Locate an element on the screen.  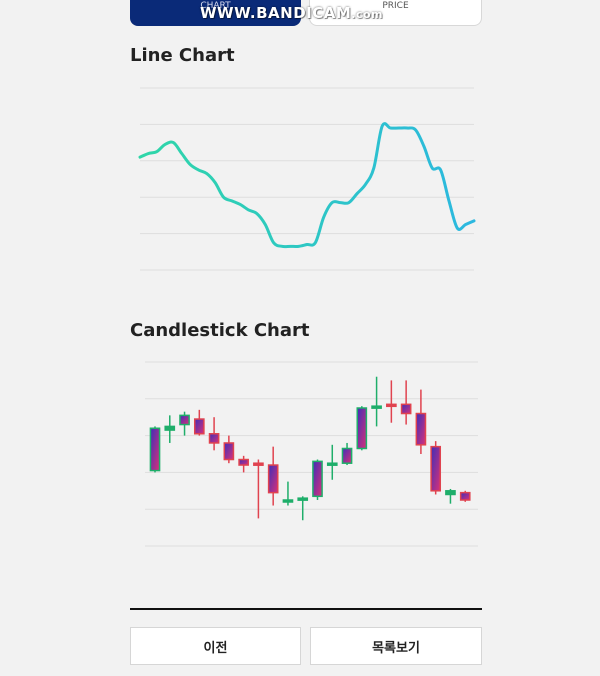
line-chart-title: Line Chart is located at coordinates (182, 55).